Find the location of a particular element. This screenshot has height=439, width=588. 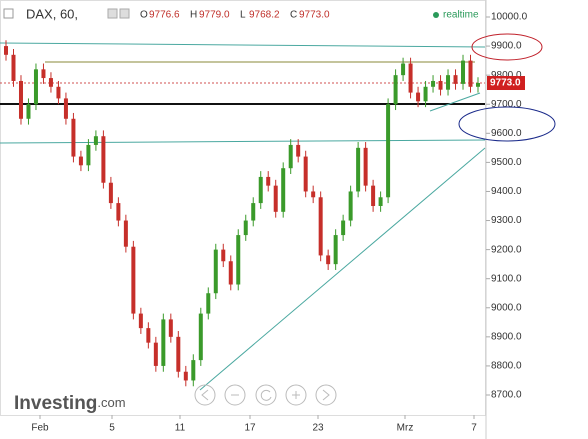

y-tick-label: 8900.0 is located at coordinates (506, 336).